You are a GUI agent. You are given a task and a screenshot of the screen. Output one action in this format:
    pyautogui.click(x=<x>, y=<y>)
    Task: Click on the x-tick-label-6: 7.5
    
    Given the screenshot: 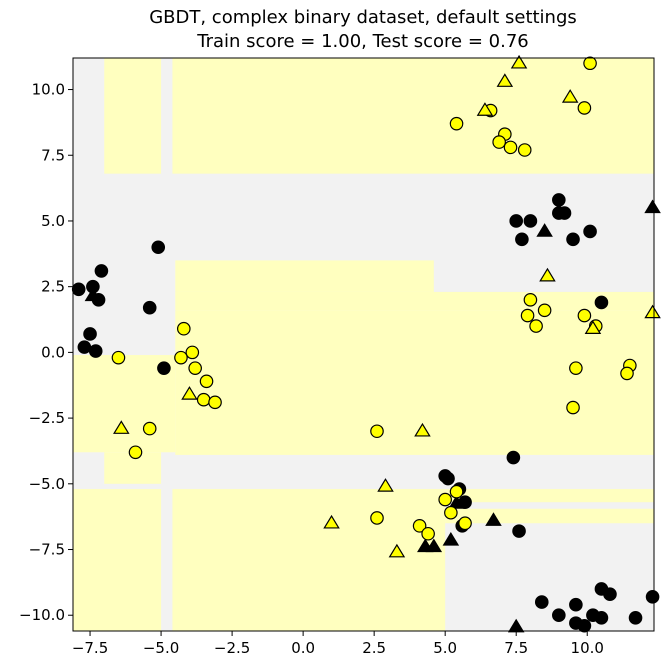 What is the action you would take?
    pyautogui.click(x=516, y=648)
    